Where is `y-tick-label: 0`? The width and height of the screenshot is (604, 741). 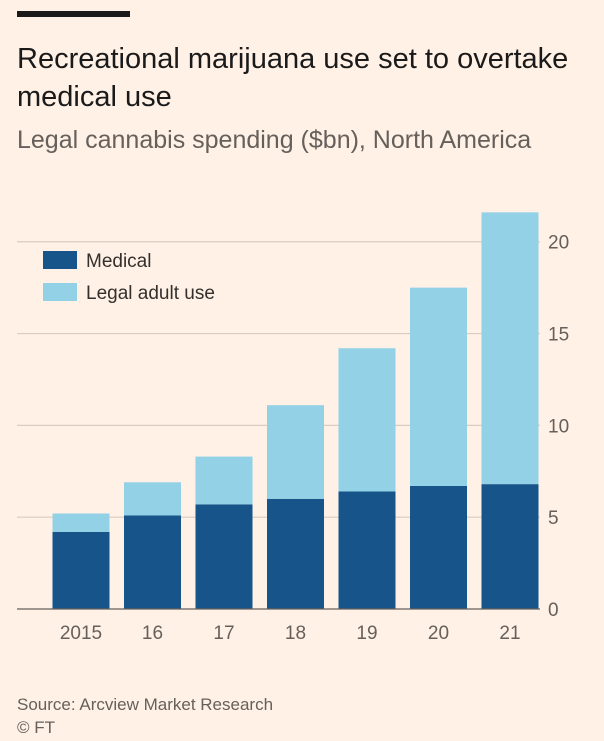 y-tick-label: 0 is located at coordinates (553, 610).